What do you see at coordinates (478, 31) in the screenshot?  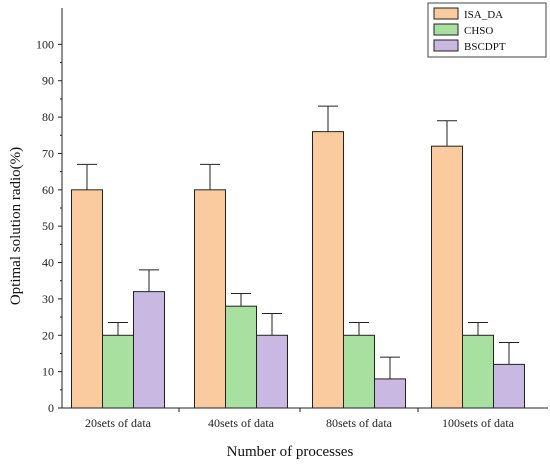 I see `legend-label: CHSO` at bounding box center [478, 31].